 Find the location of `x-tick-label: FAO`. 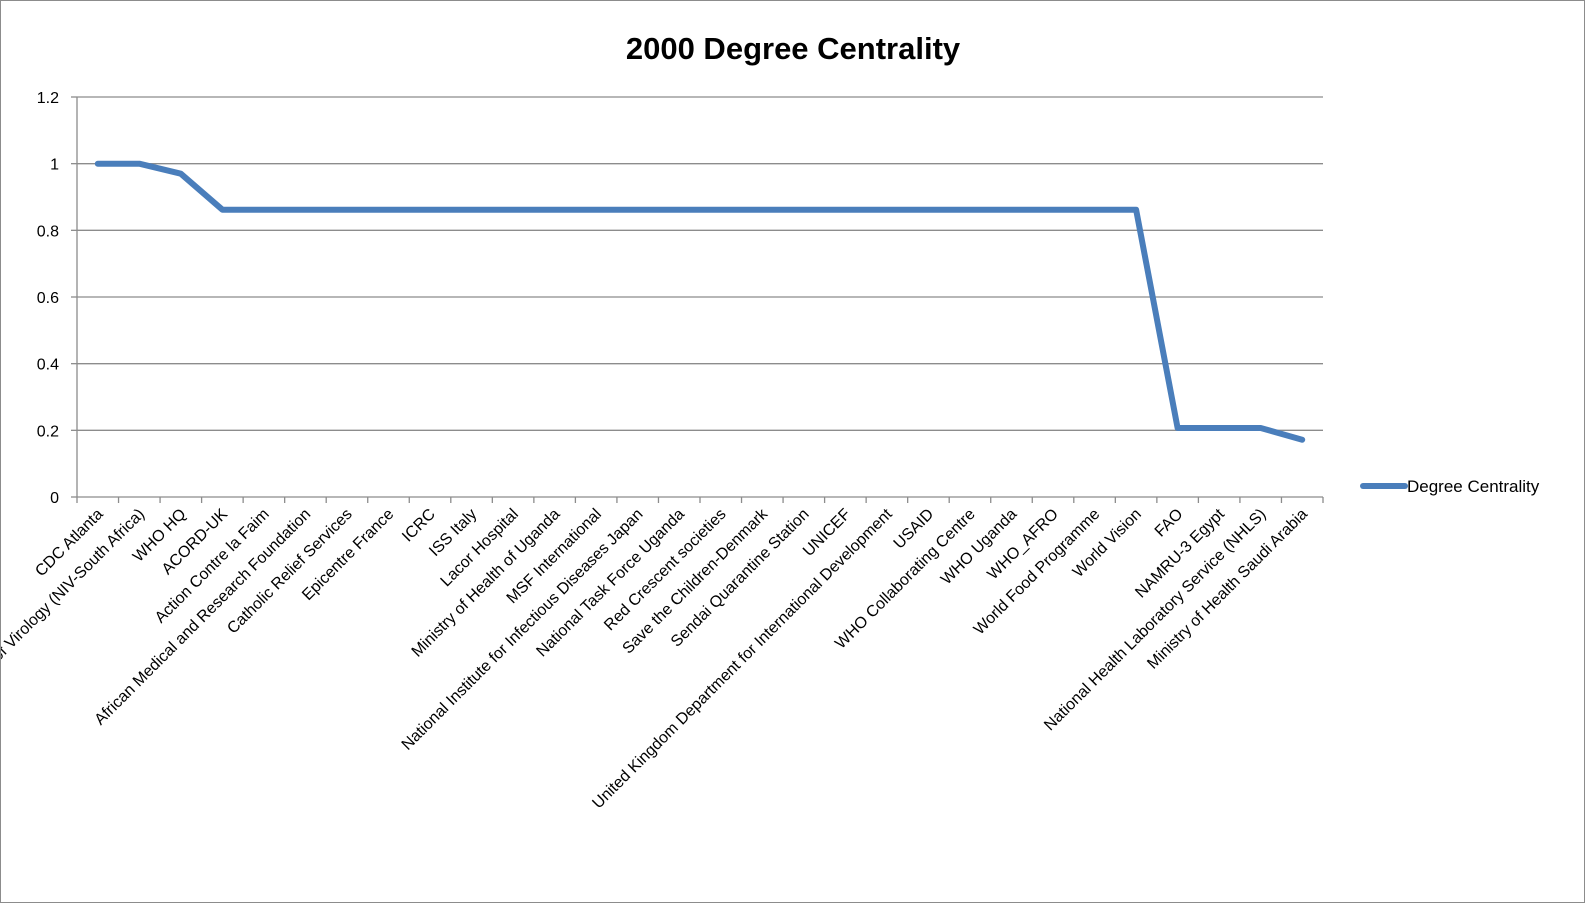

x-tick-label: FAO is located at coordinates (1169, 523).